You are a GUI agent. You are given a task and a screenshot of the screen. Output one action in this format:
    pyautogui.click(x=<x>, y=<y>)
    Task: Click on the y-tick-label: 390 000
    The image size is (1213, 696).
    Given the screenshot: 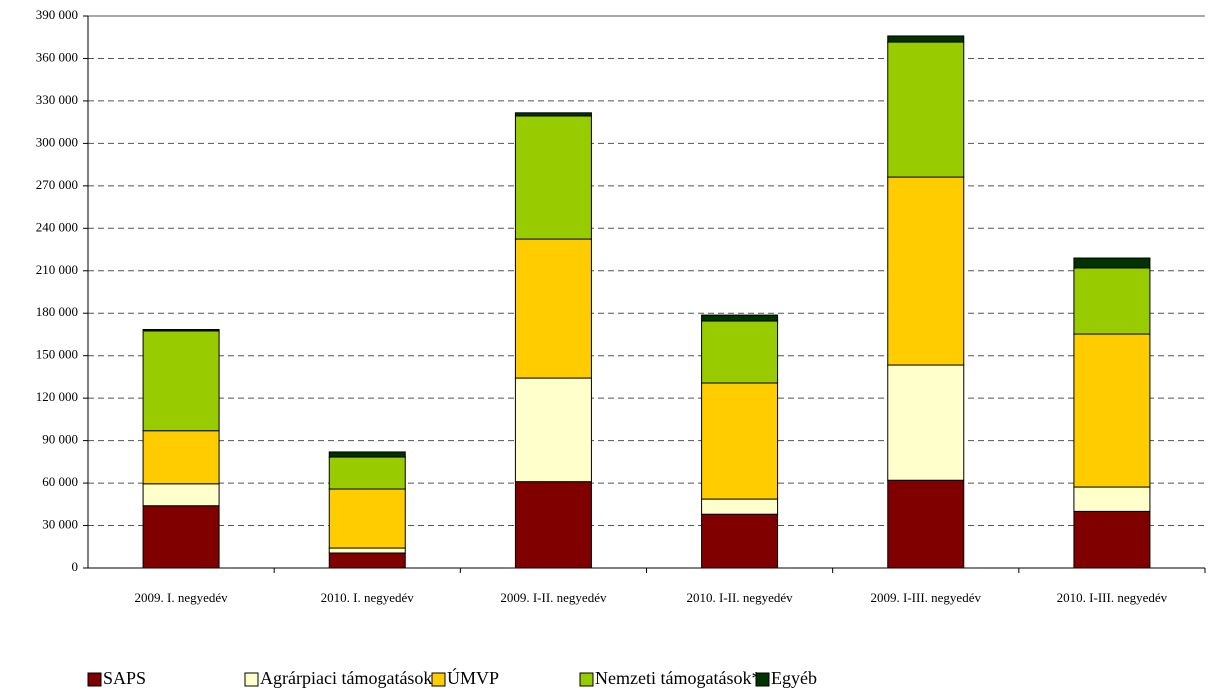 What is the action you would take?
    pyautogui.click(x=57, y=14)
    